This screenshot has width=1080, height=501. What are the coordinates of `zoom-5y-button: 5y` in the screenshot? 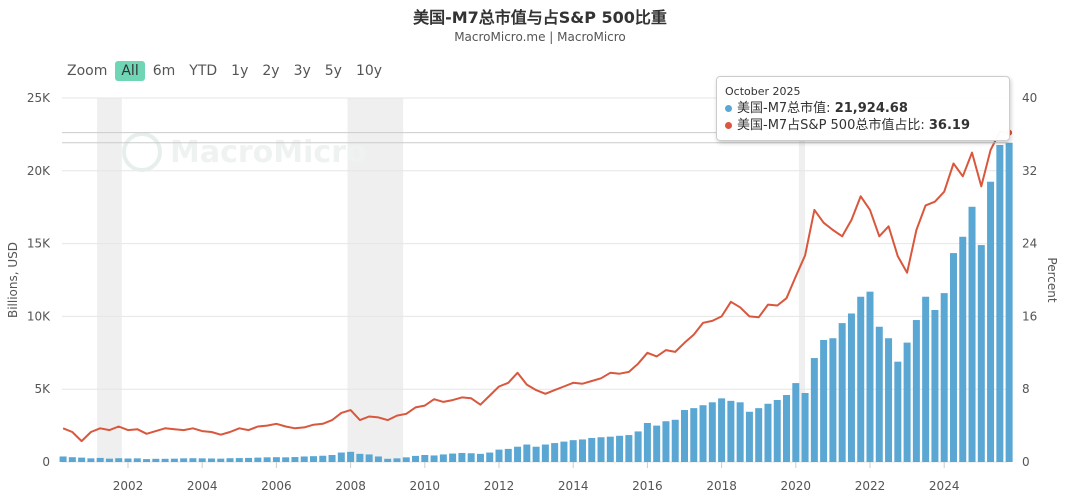 It's located at (333, 71).